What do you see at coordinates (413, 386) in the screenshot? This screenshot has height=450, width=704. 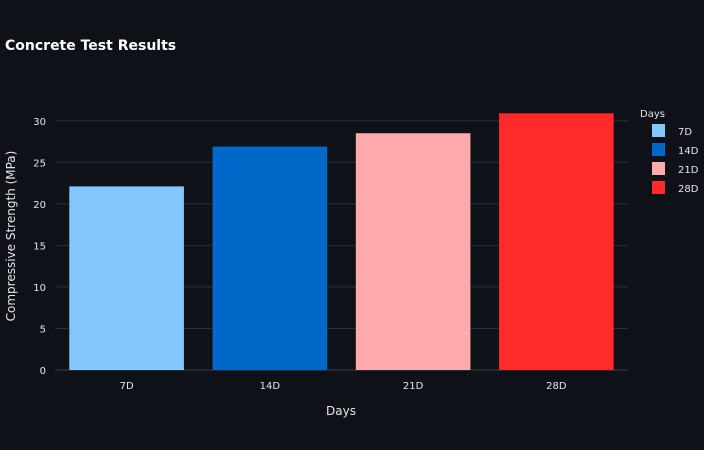 I see `x-tick-label: 21D` at bounding box center [413, 386].